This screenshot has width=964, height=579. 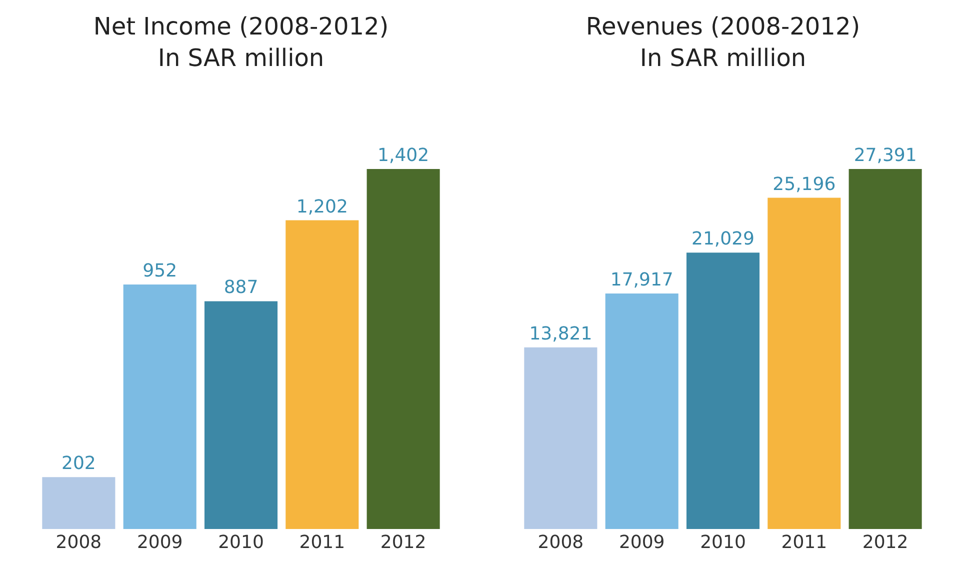 What do you see at coordinates (79, 463) in the screenshot?
I see `data-label: 202` at bounding box center [79, 463].